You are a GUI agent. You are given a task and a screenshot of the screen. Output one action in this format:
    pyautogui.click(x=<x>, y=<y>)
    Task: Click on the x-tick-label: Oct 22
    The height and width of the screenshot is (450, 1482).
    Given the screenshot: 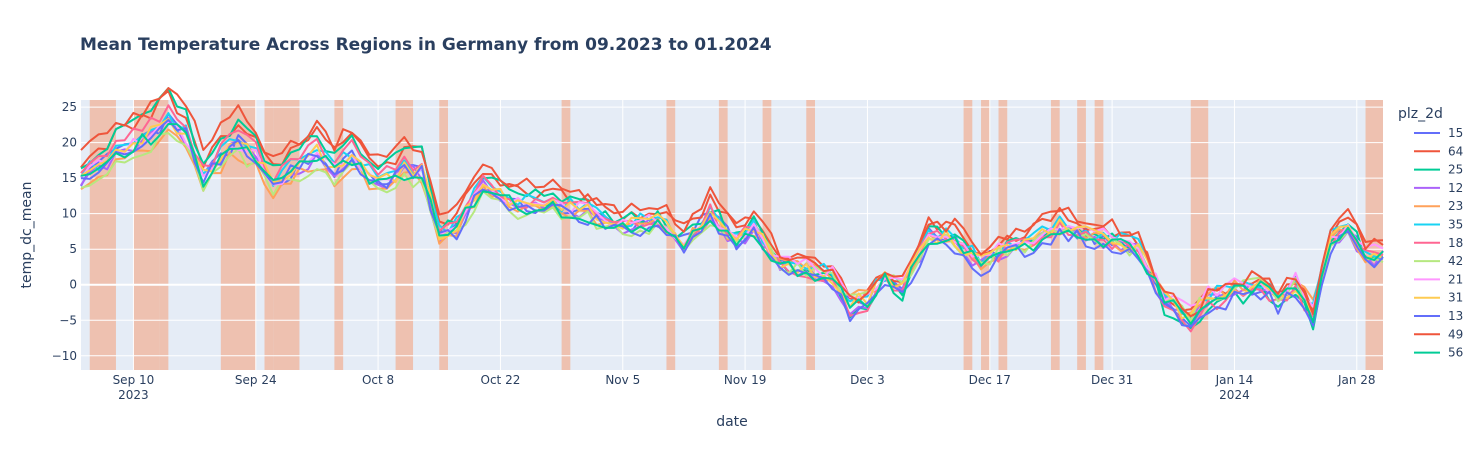 What is the action you would take?
    pyautogui.click(x=501, y=380)
    